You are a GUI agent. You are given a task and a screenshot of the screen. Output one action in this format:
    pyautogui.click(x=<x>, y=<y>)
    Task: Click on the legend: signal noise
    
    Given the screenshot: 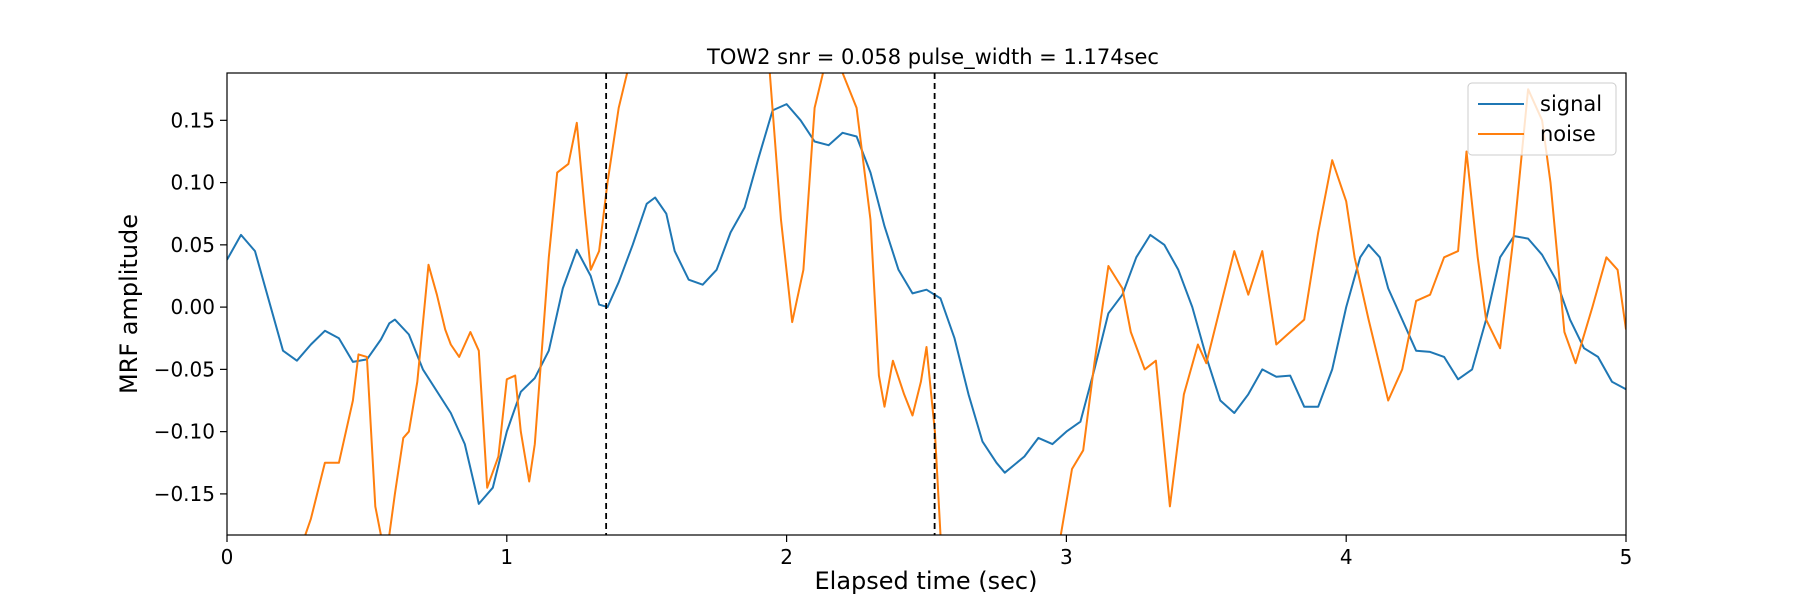 What is the action you would take?
    pyautogui.click(x=1542, y=119)
    